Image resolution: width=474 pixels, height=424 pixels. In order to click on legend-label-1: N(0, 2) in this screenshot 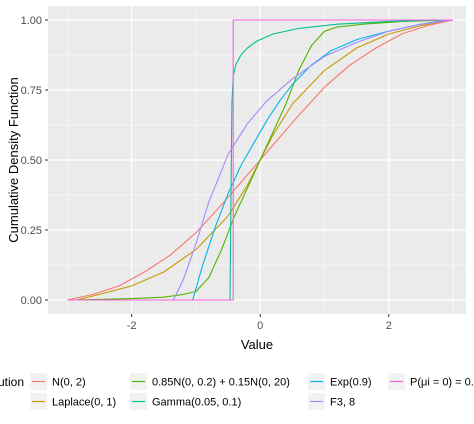, I will do `click(69, 383)`.